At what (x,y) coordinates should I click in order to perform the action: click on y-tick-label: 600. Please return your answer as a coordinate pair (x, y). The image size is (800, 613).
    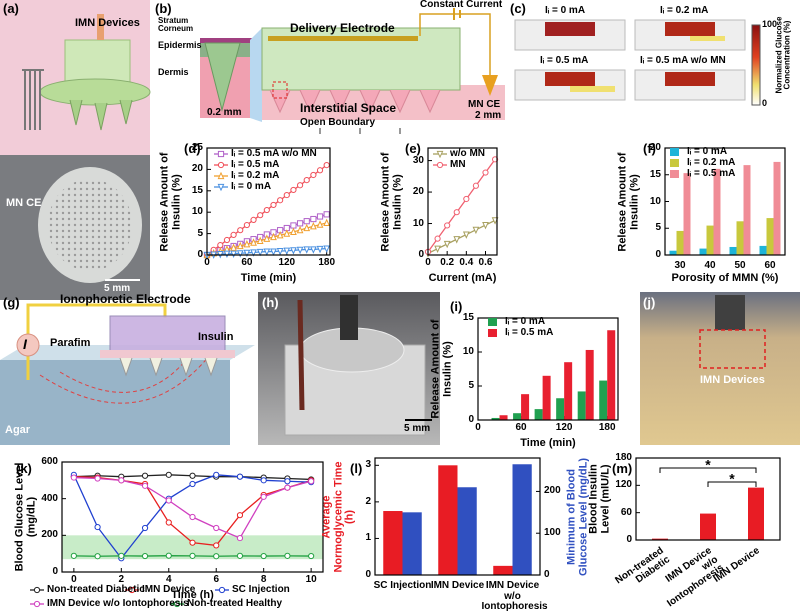
    Looking at the image, I should click on (49, 461).